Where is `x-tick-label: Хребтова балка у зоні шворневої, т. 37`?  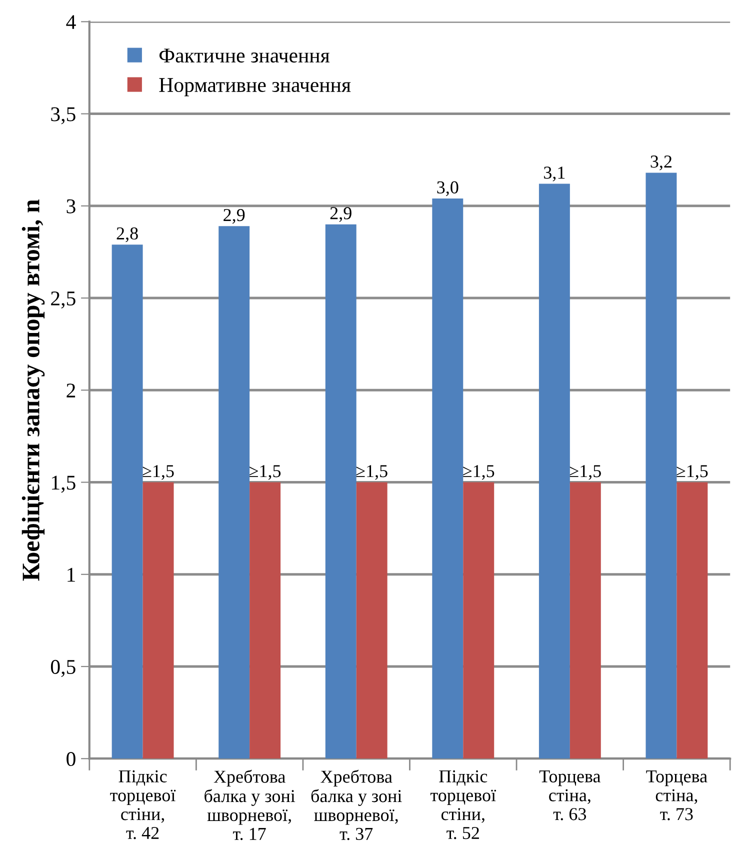 x-tick-label: Хребтова балка у зоні шворневої, т. 37 is located at coordinates (356, 805).